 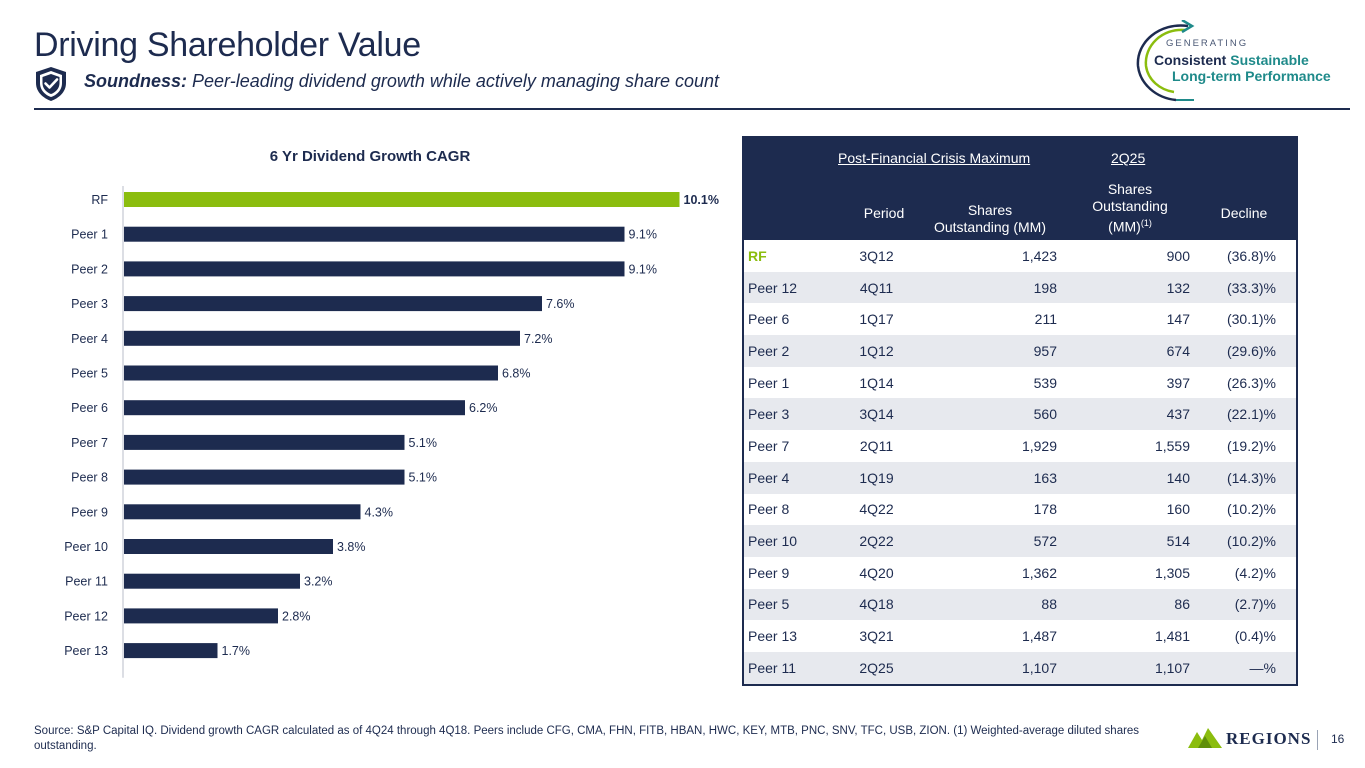 What do you see at coordinates (1255, 604) in the screenshot?
I see `row-decline: (2.7)%` at bounding box center [1255, 604].